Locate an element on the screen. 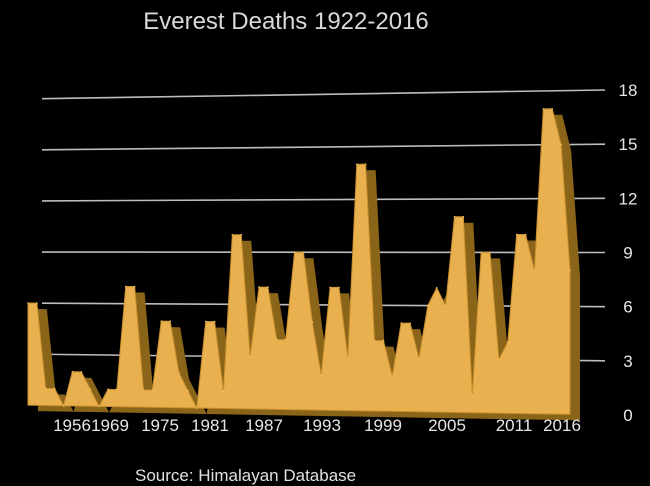 This screenshot has width=650, height=486. y-tick-label: 9 is located at coordinates (627, 253).